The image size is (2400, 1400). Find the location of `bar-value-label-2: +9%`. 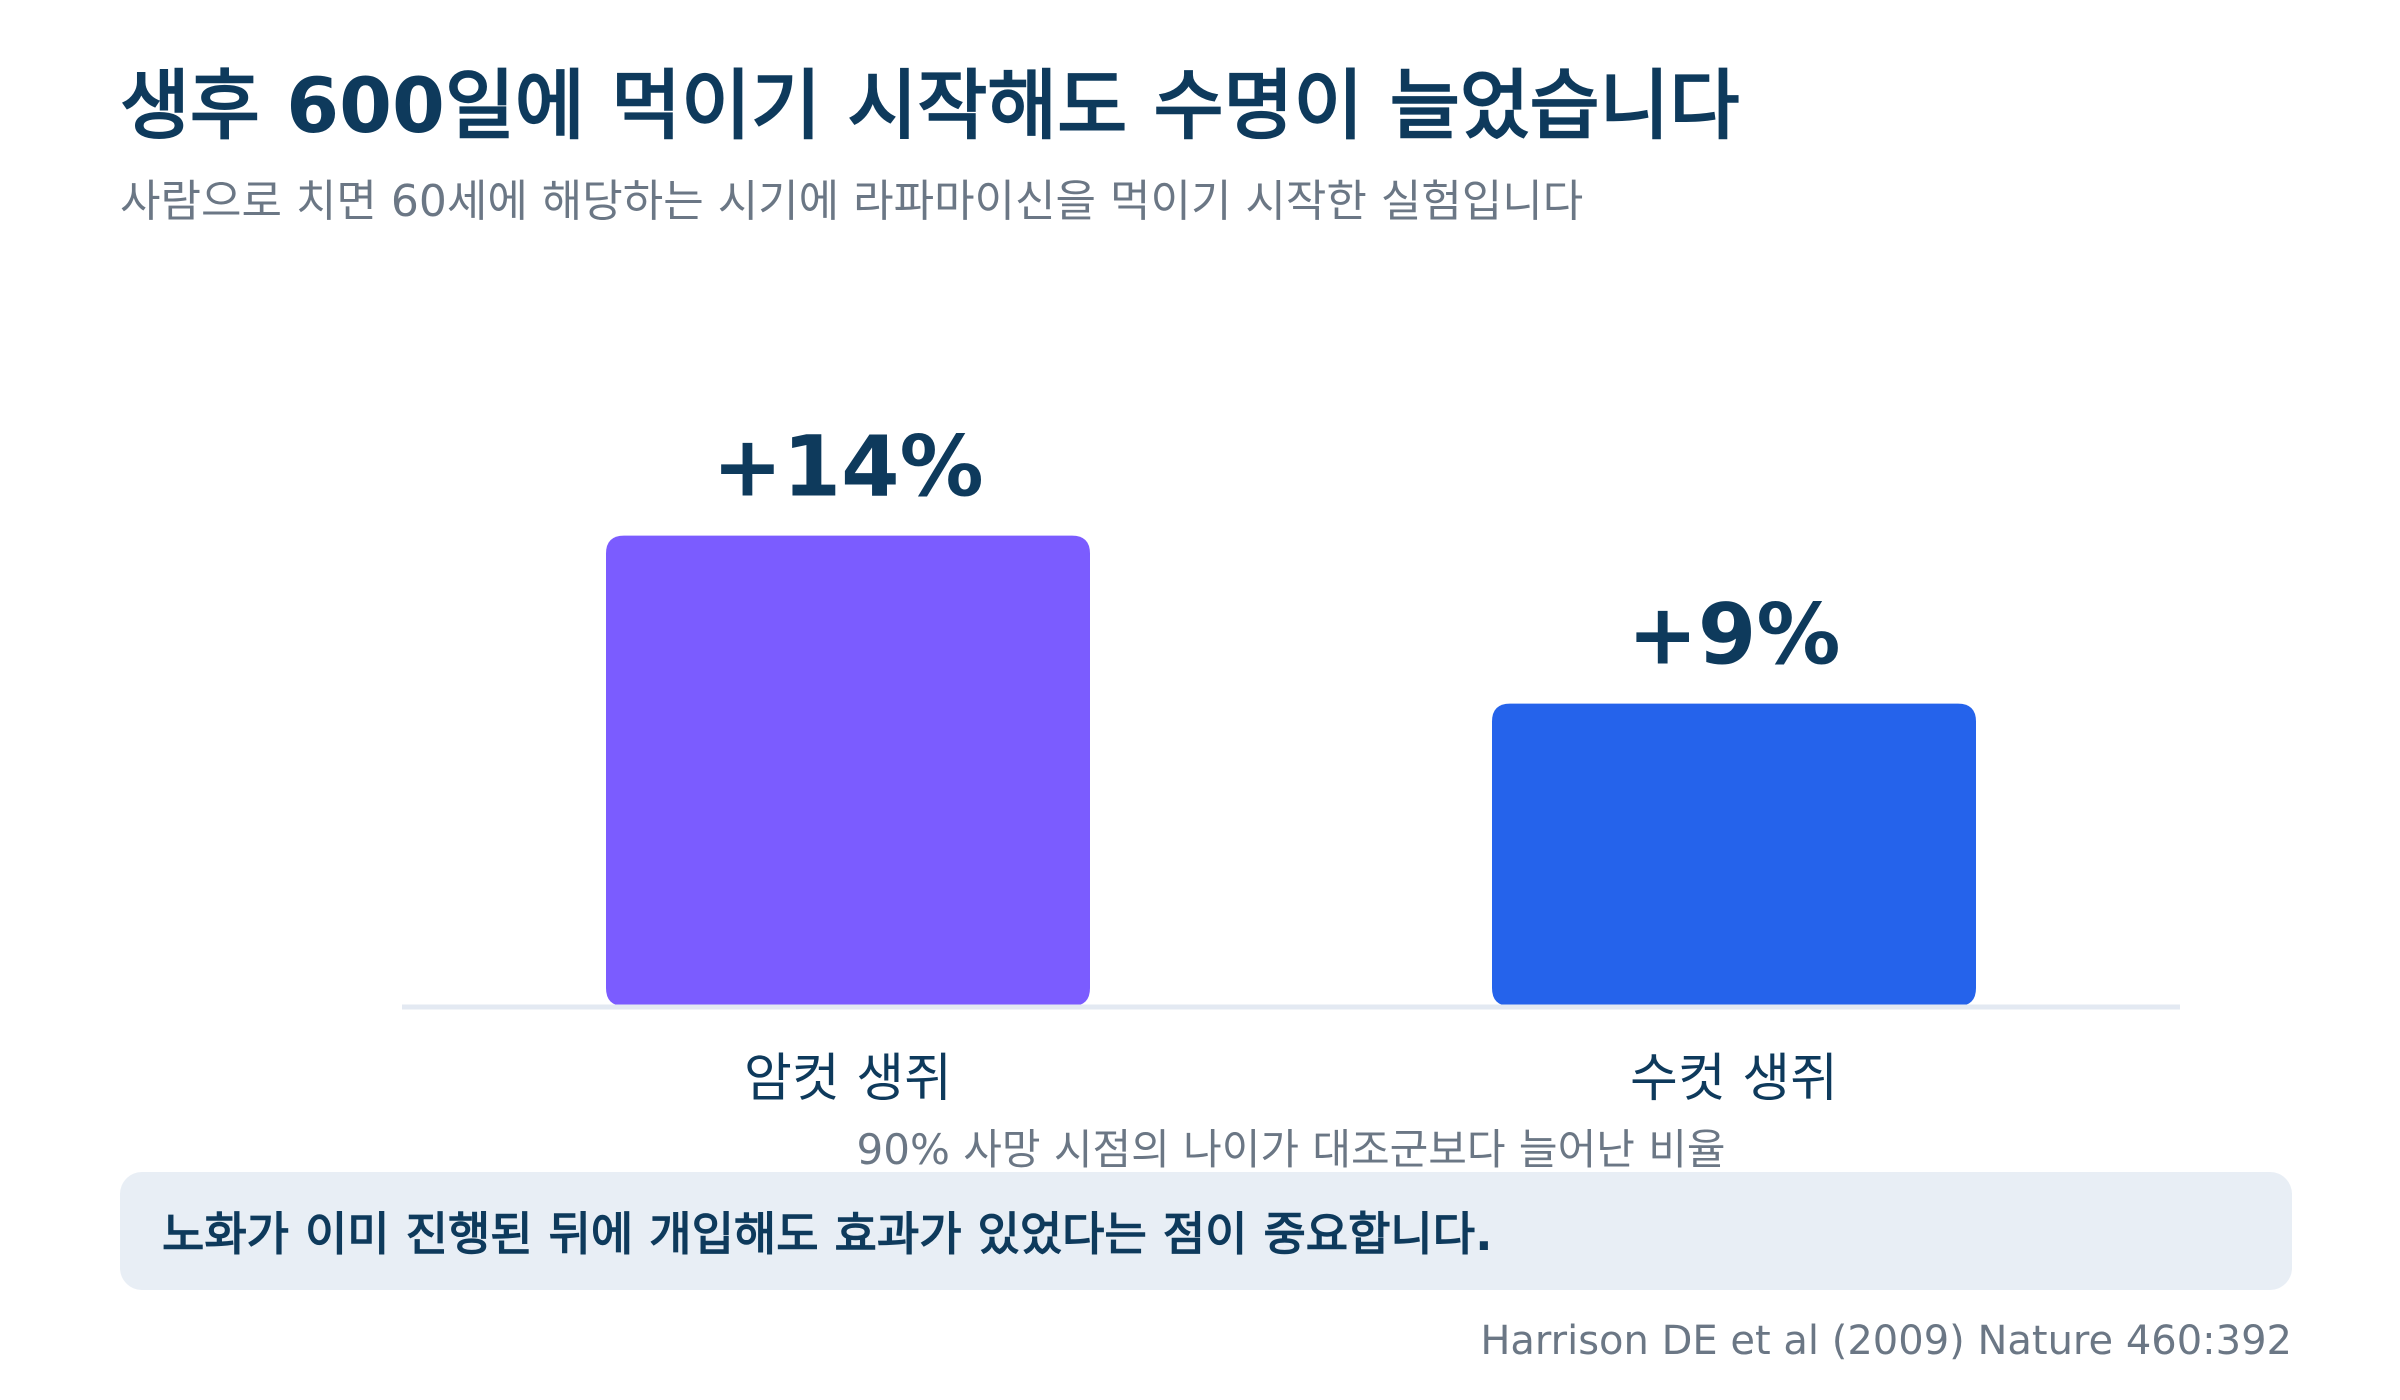

bar-value-label-2: +9% is located at coordinates (1734, 635).